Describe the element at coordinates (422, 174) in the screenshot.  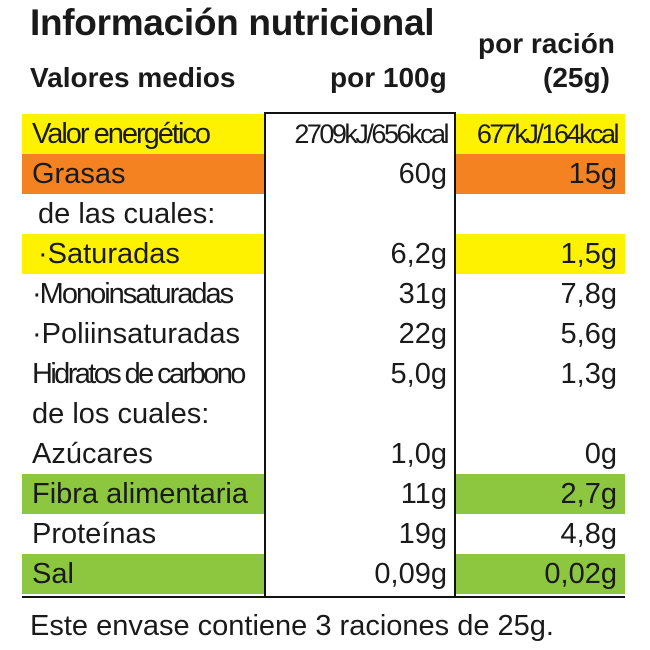
I see `row-value-per-100g: 60g` at that location.